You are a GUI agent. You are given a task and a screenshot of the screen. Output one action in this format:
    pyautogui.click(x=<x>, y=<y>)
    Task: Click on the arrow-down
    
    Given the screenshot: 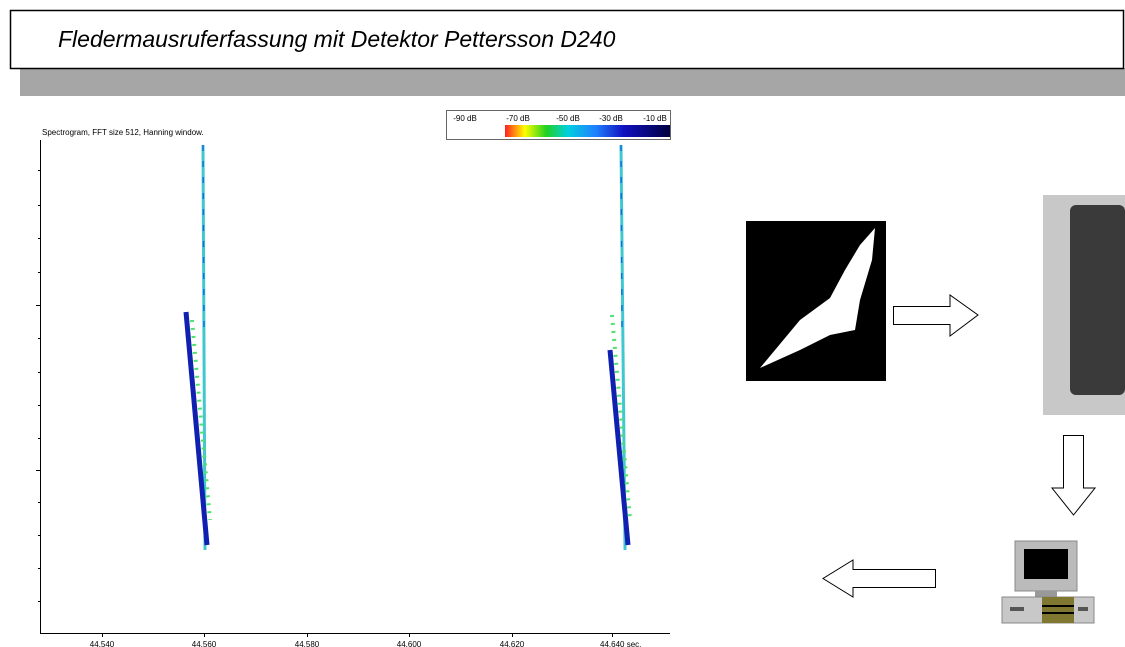 What is the action you would take?
    pyautogui.click(x=1073, y=475)
    